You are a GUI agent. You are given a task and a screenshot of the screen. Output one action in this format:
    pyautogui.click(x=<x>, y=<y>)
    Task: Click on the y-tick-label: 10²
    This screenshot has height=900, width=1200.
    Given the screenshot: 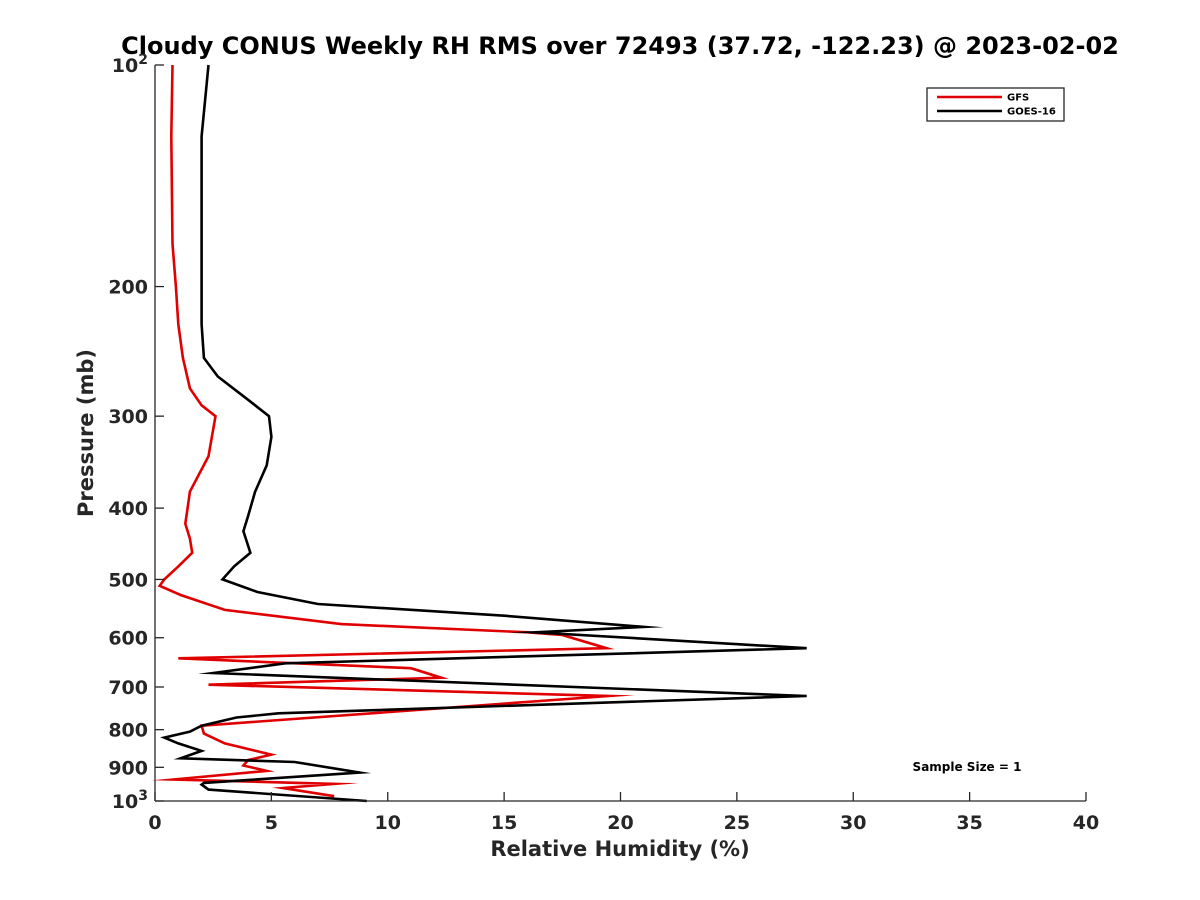 What is the action you would take?
    pyautogui.click(x=130, y=64)
    